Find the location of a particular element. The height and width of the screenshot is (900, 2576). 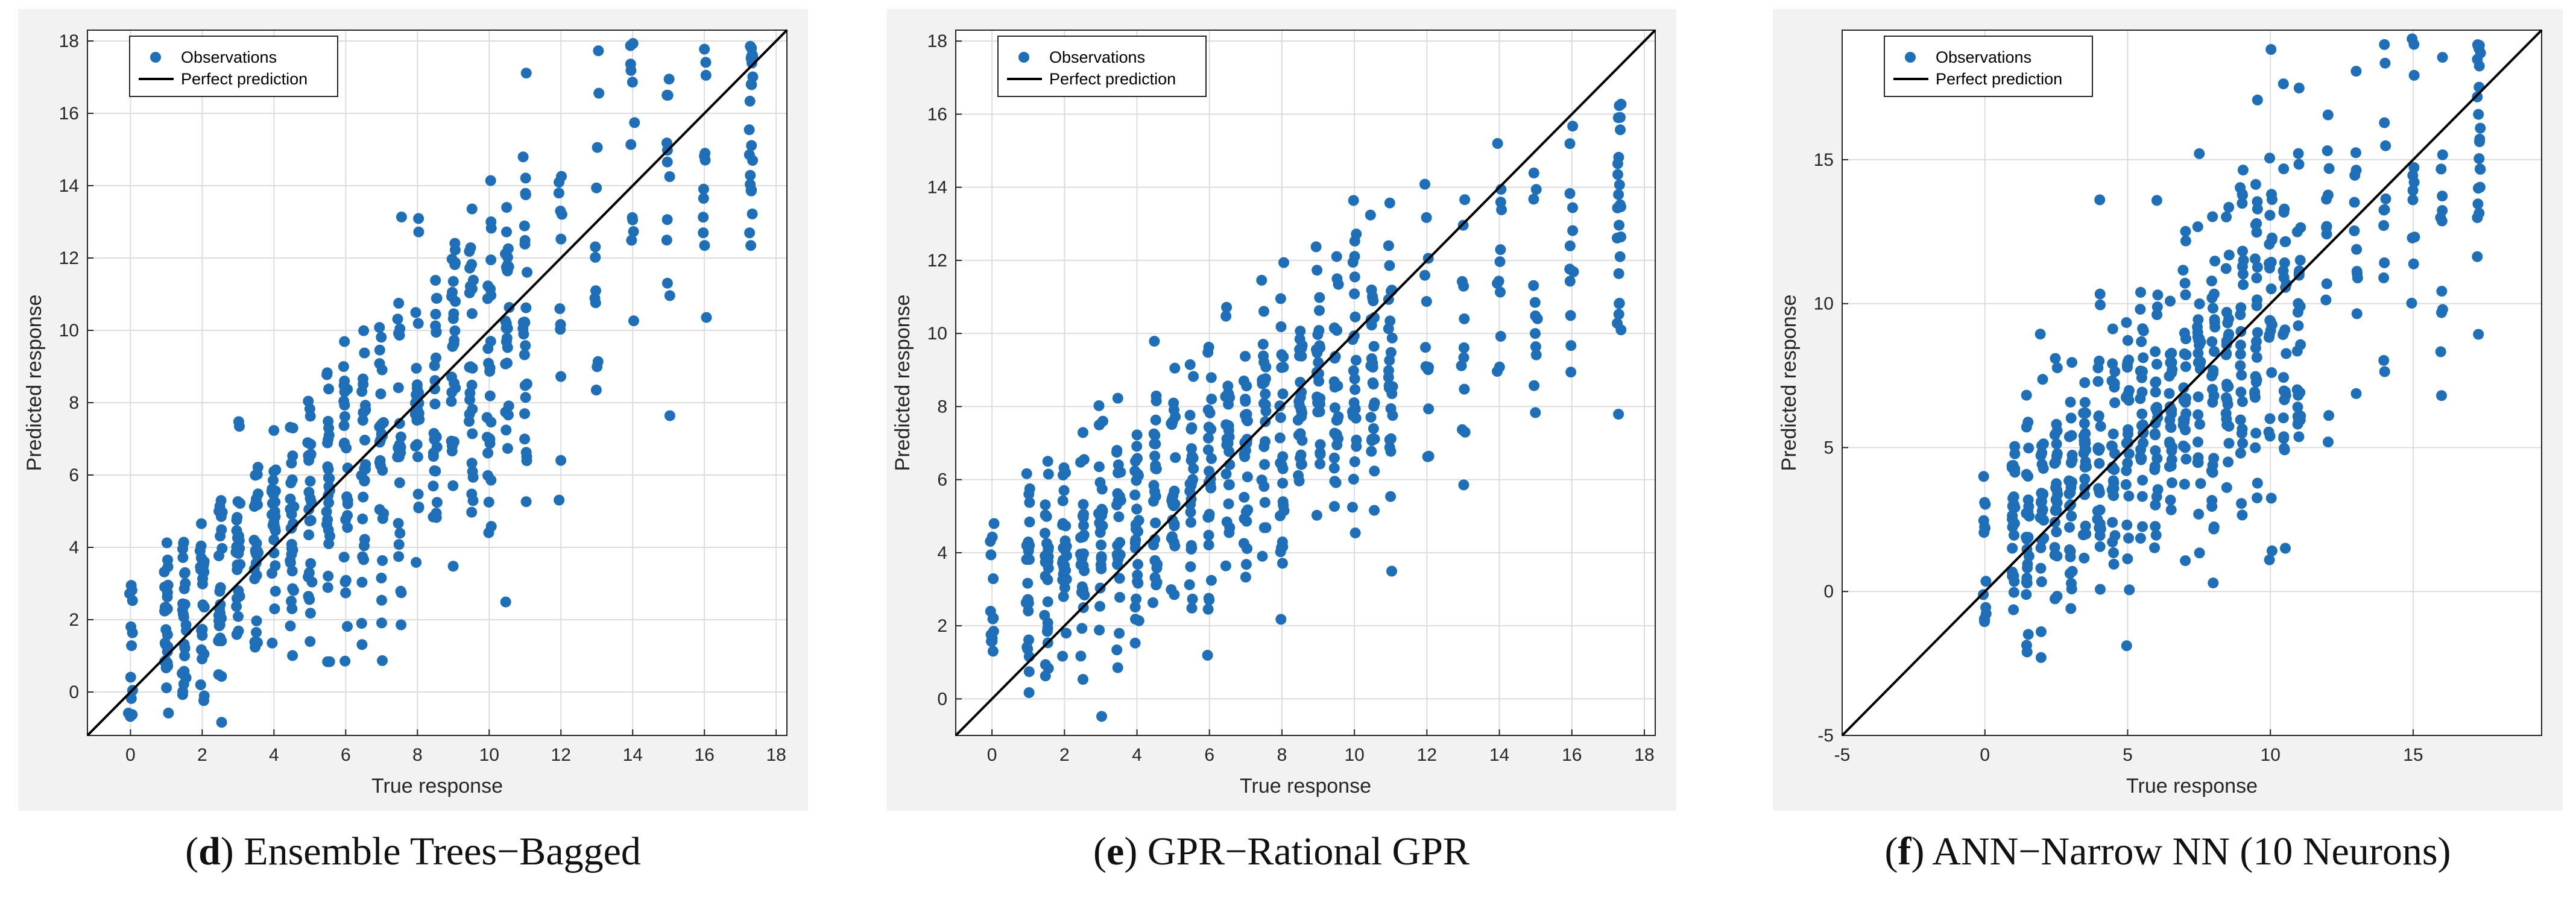

legend-marker-observations is located at coordinates (155, 57).